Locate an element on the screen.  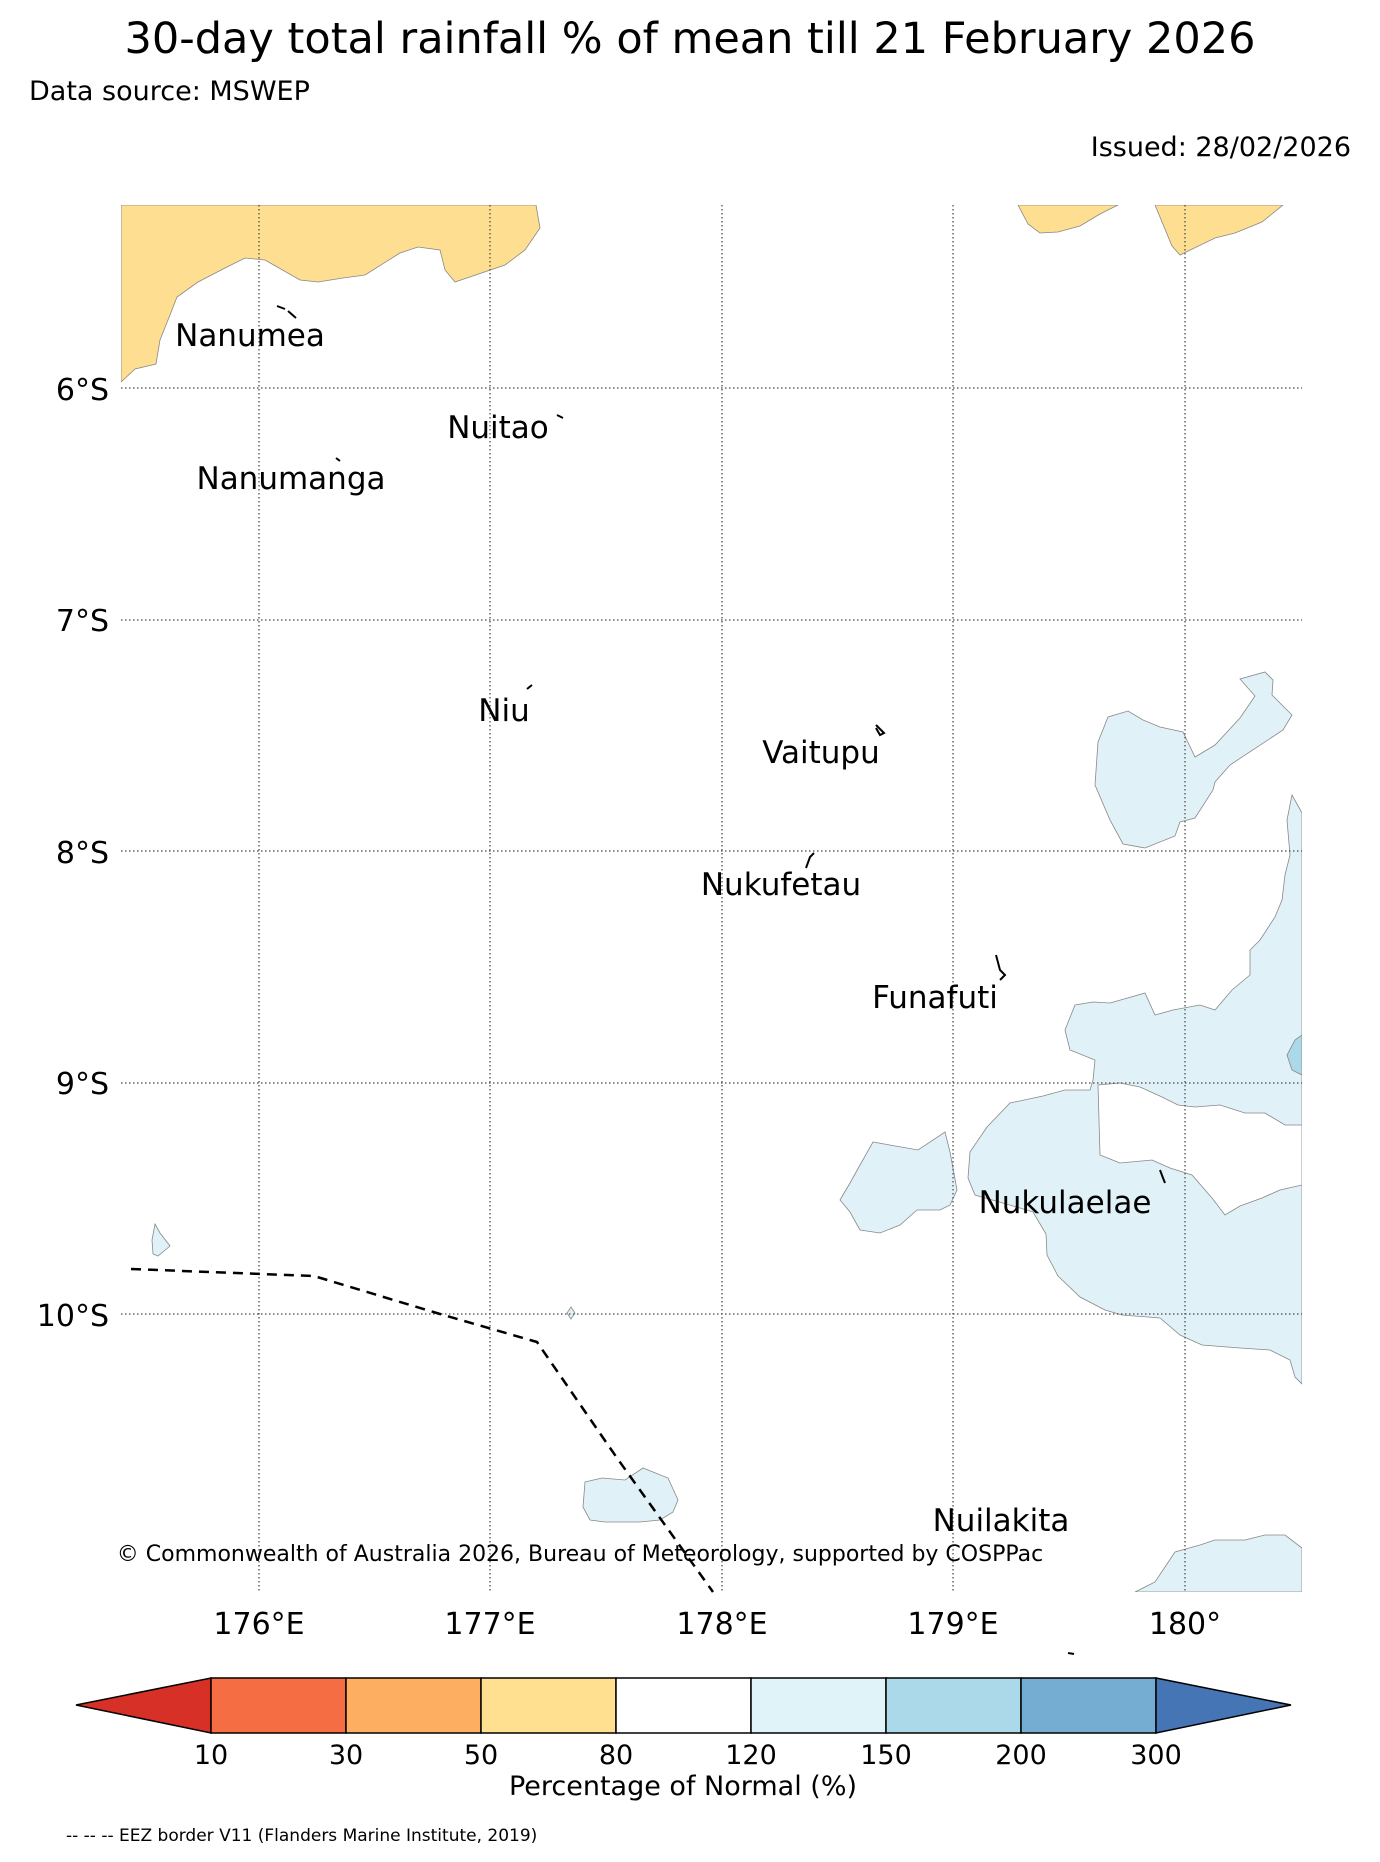
vaitupu-island is located at coordinates (880, 730).